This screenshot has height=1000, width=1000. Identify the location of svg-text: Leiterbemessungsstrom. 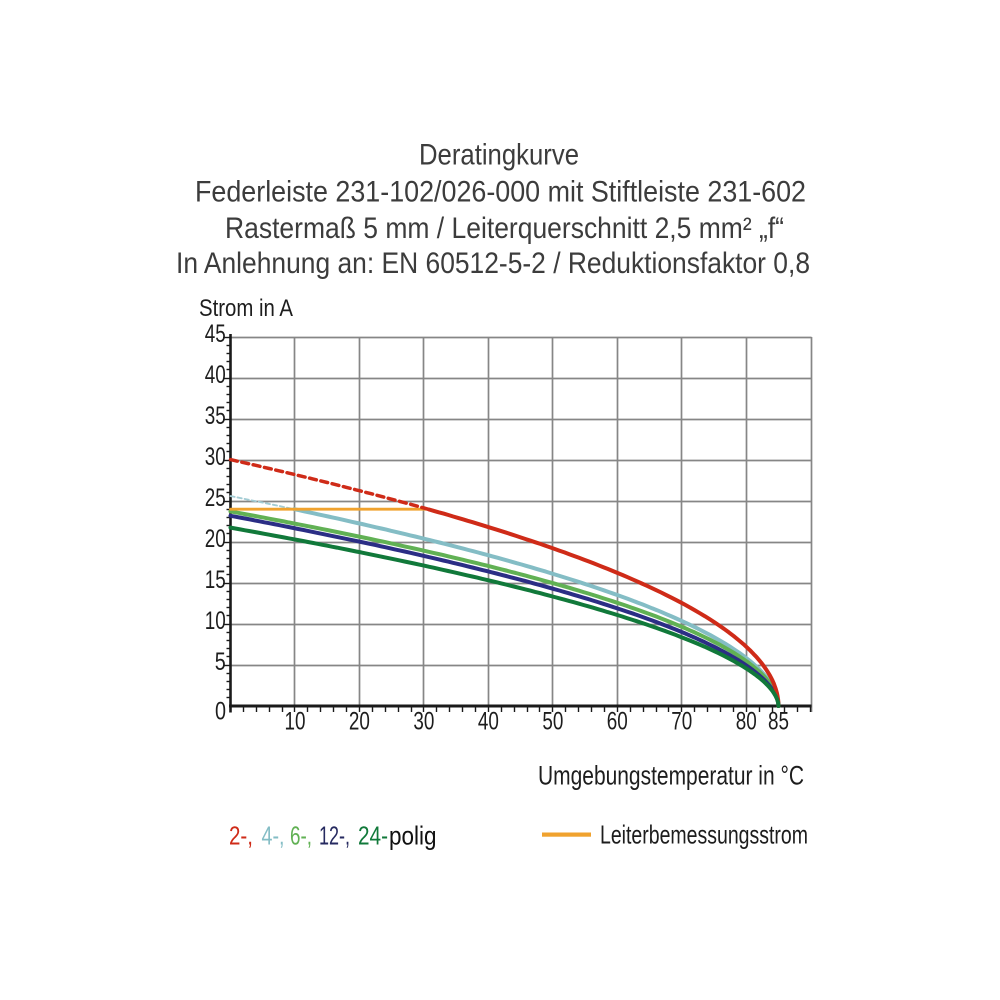
(704, 835).